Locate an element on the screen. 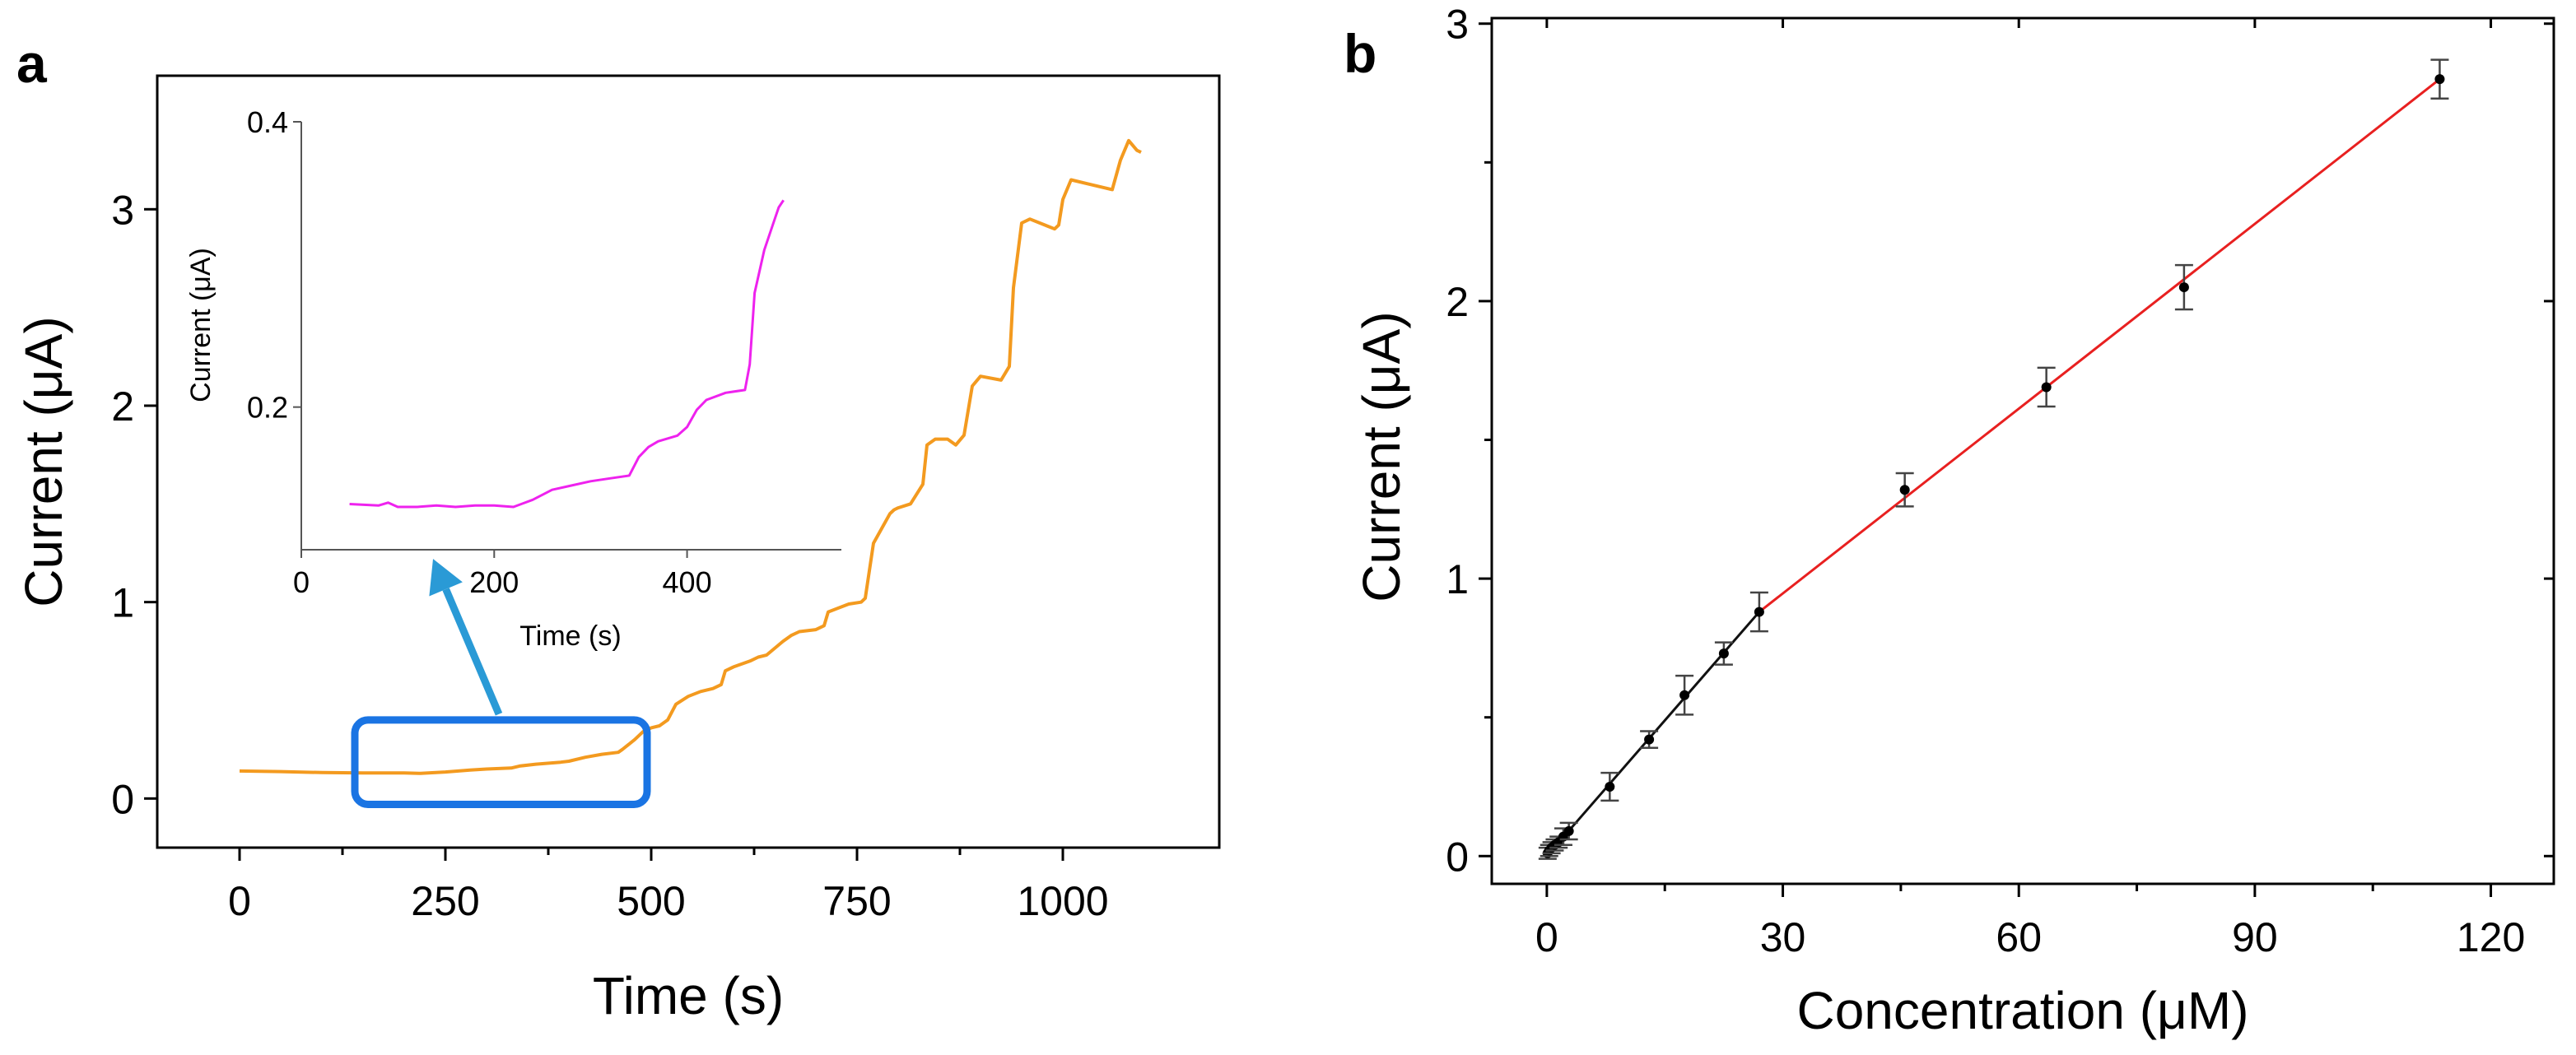 The image size is (2576, 1055). zoom-arrow-shaft is located at coordinates (472, 652).